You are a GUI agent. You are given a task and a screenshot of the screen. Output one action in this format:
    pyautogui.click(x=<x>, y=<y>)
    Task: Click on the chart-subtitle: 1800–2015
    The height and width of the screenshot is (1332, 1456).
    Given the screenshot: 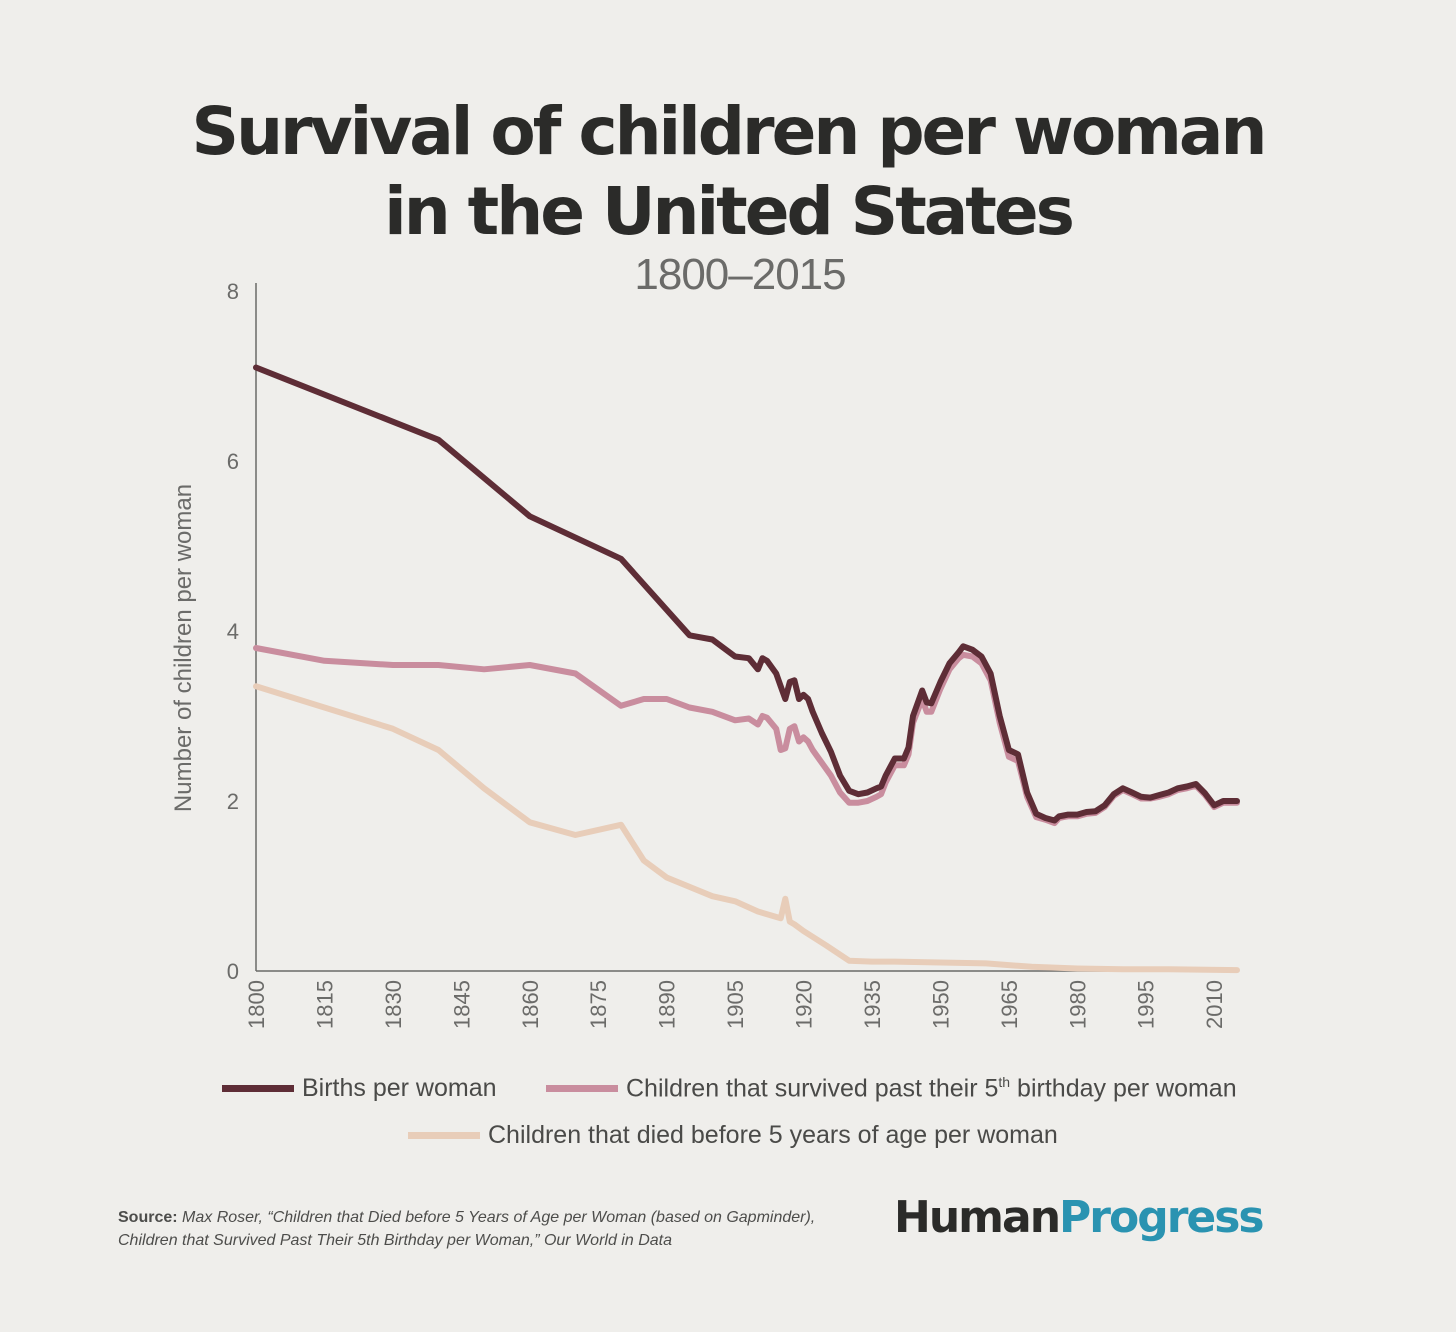 What is the action you would take?
    pyautogui.click(x=740, y=274)
    